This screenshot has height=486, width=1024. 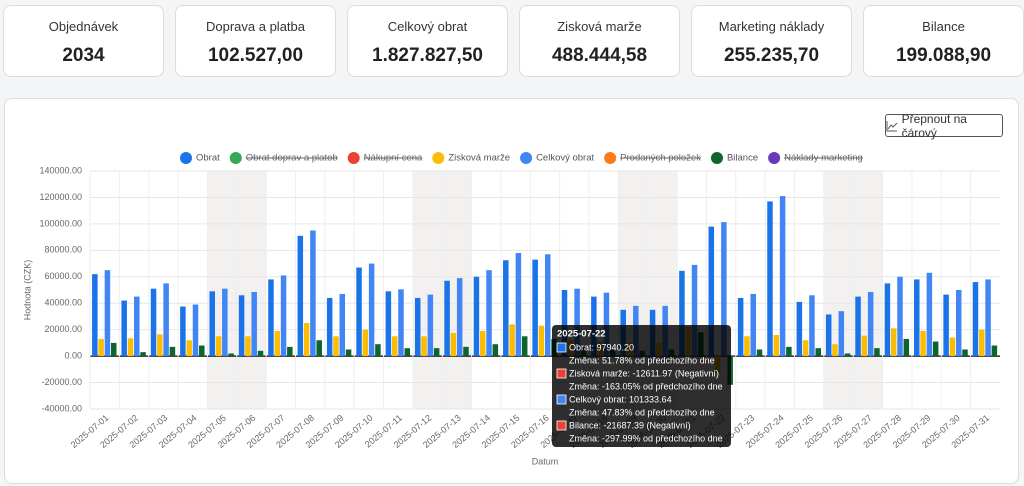 What do you see at coordinates (60, 170) in the screenshot?
I see `y-tick-label: 140000.00` at bounding box center [60, 170].